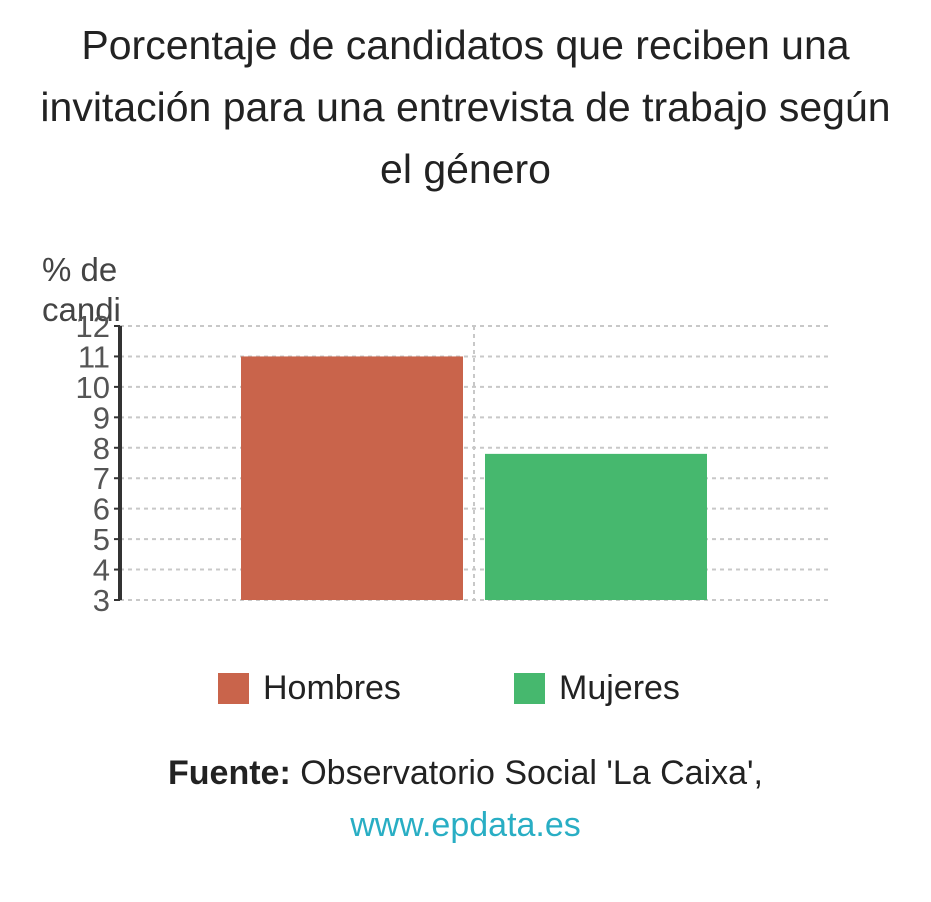  What do you see at coordinates (101, 539) in the screenshot?
I see `y-tick-label: 5` at bounding box center [101, 539].